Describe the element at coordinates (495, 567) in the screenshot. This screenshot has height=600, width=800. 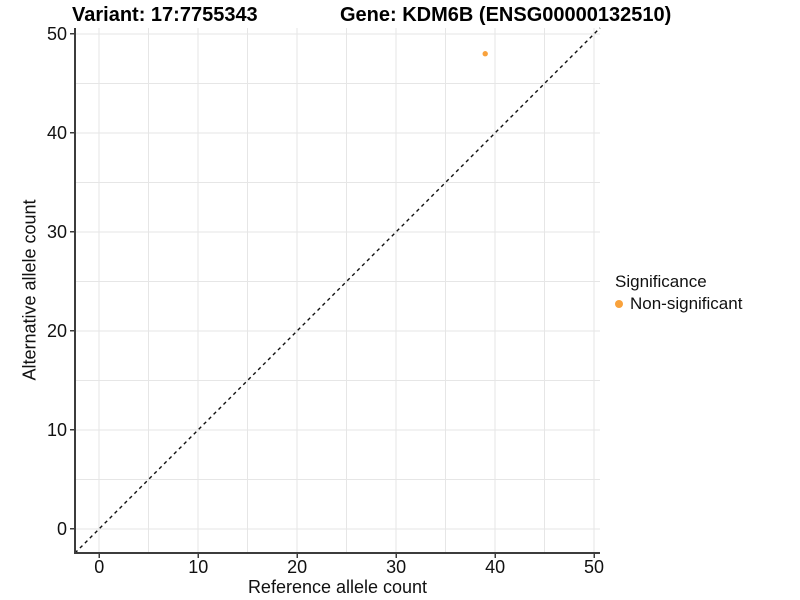
I see `x-tick-label: 40` at that location.